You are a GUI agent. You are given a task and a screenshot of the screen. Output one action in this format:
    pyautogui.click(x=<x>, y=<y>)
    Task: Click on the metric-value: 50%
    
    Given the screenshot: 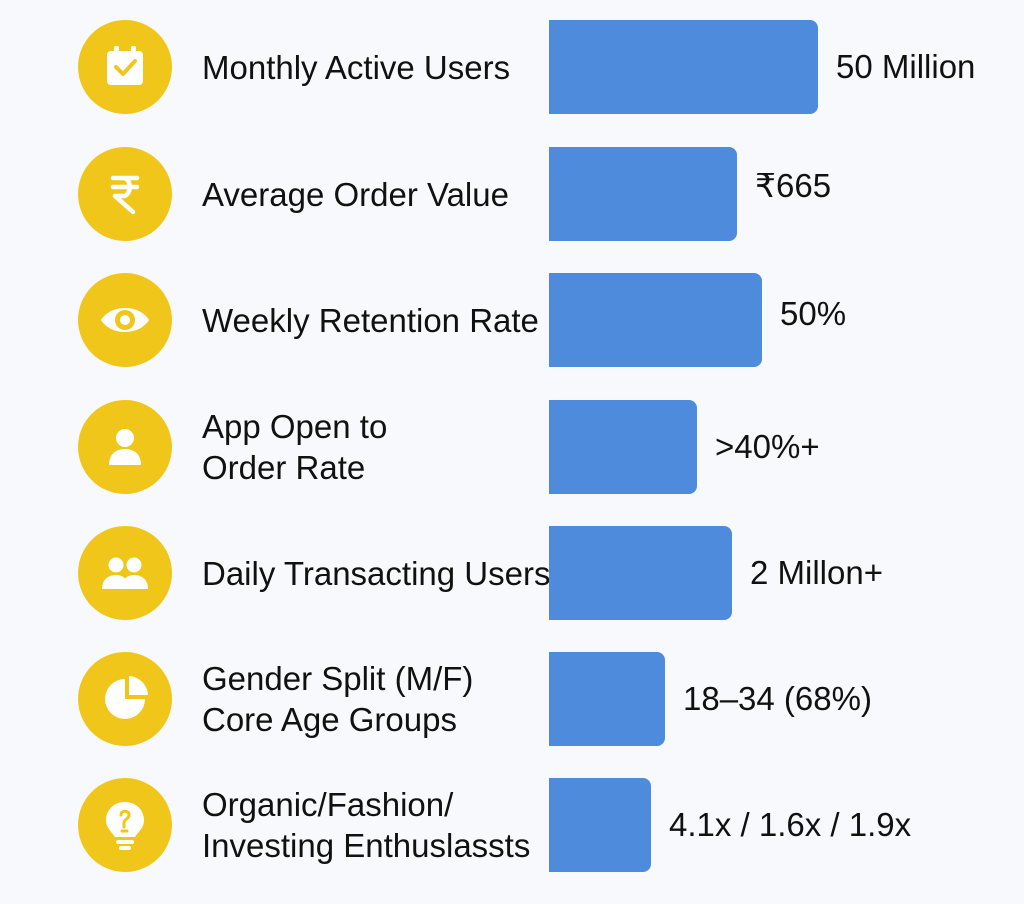 What is the action you would take?
    pyautogui.click(x=813, y=313)
    